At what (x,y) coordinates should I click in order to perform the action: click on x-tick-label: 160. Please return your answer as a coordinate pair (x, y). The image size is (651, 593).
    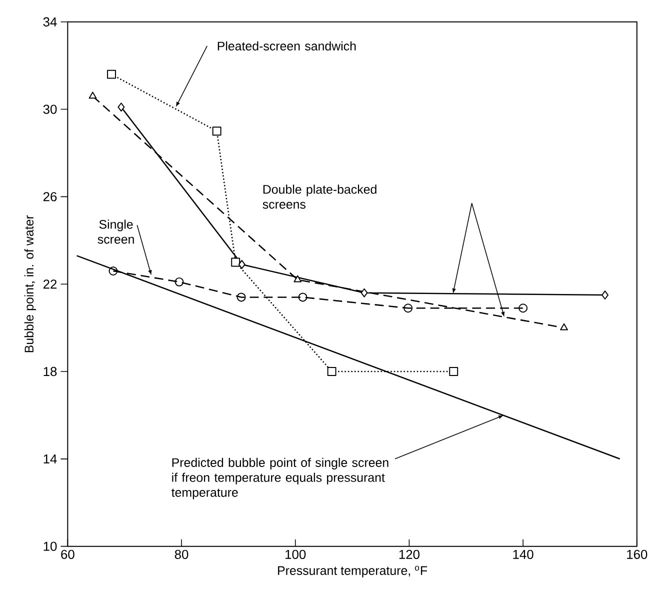
    Looking at the image, I should click on (637, 554).